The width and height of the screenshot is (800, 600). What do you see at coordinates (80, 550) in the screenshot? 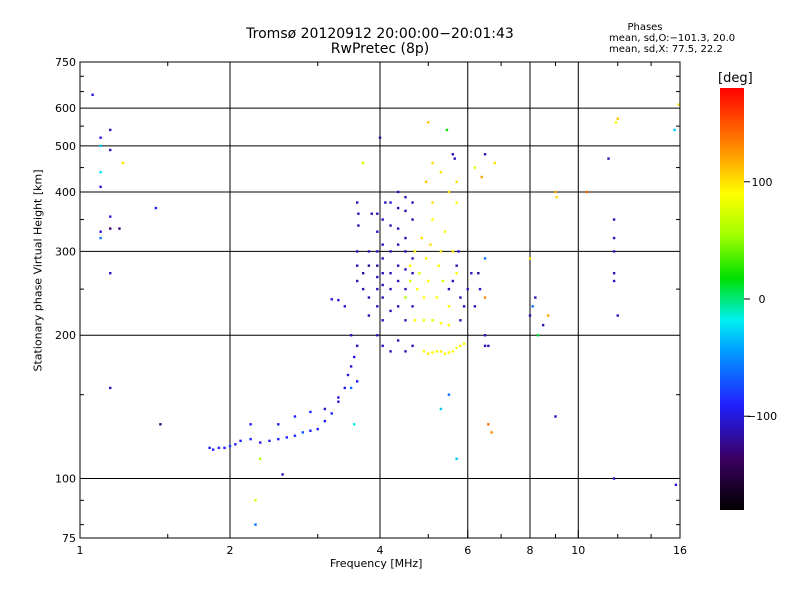
I see `x-tick-label: 1` at bounding box center [80, 550].